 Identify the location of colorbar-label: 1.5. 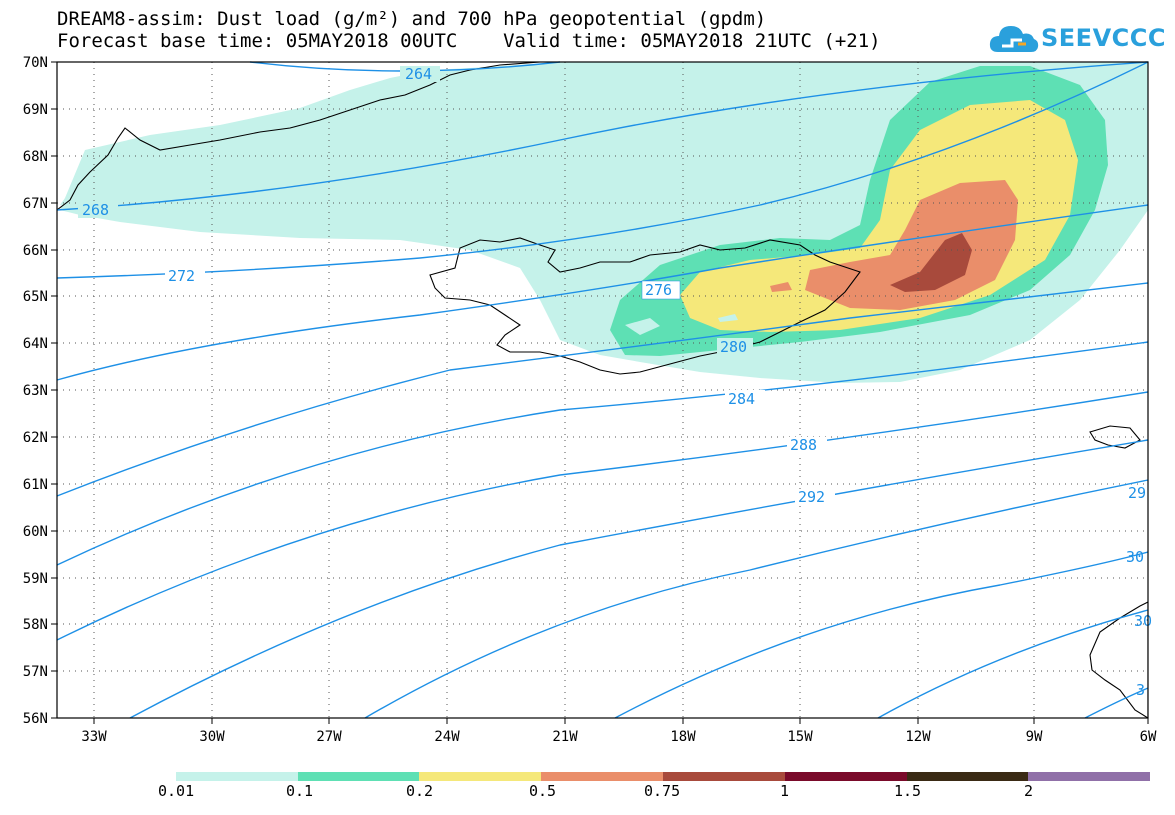
(908, 791).